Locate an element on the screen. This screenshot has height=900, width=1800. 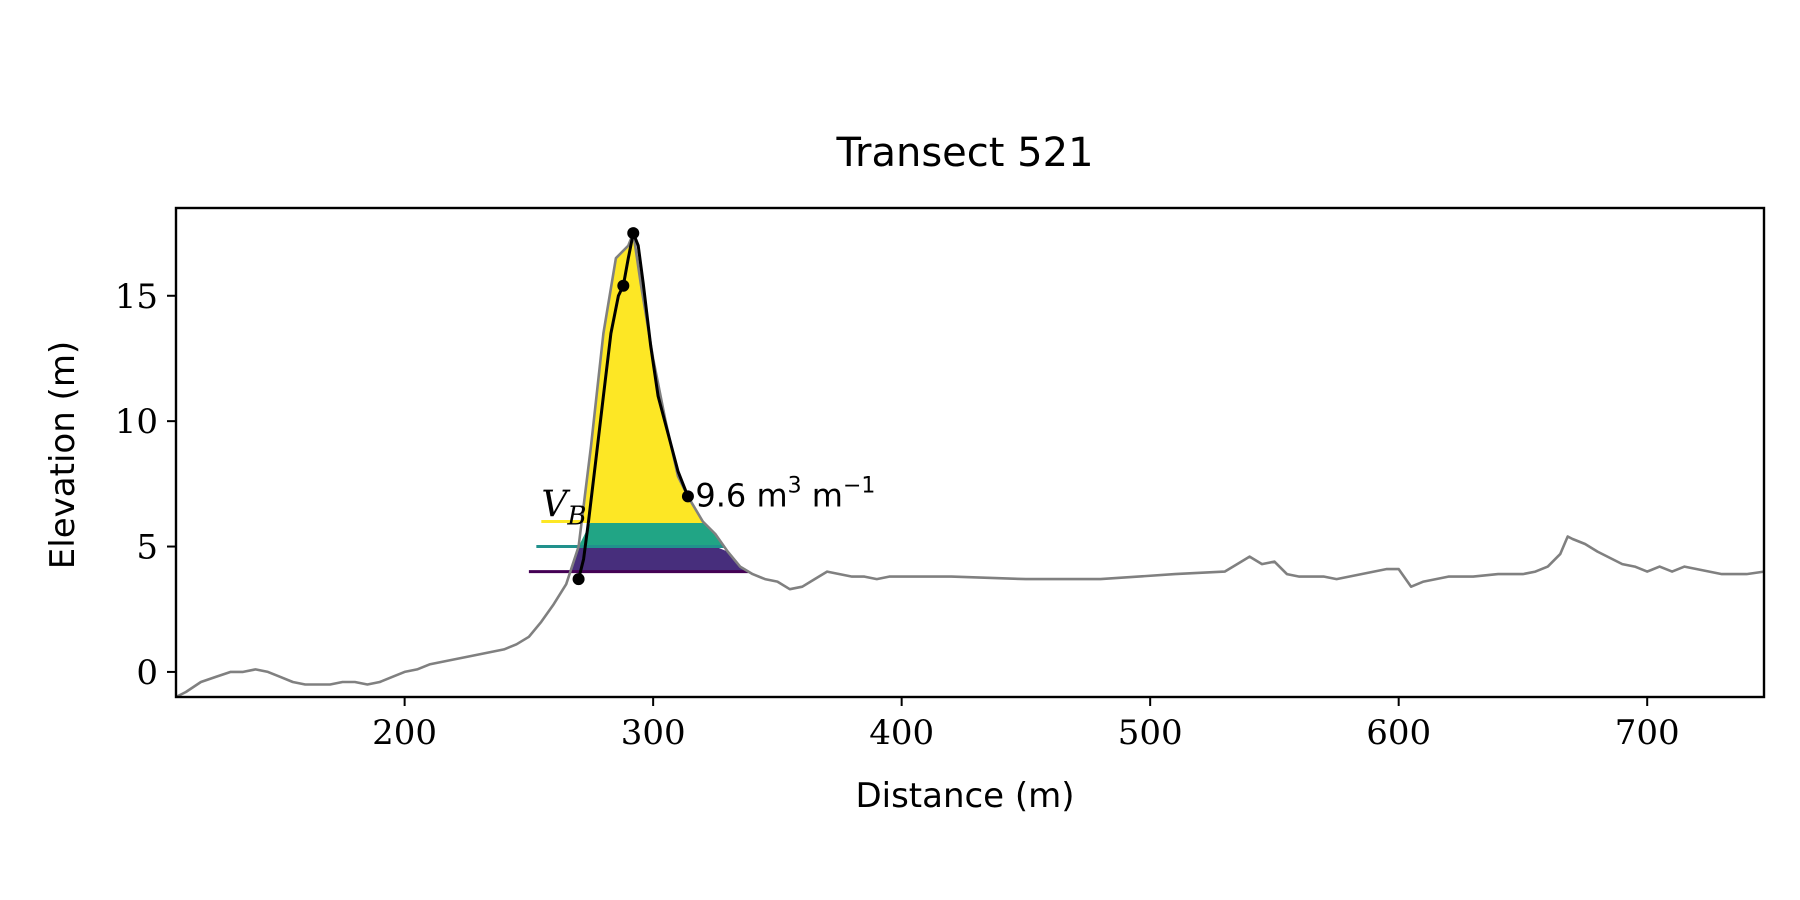
x-tick-label-200: 200 is located at coordinates (404, 733).